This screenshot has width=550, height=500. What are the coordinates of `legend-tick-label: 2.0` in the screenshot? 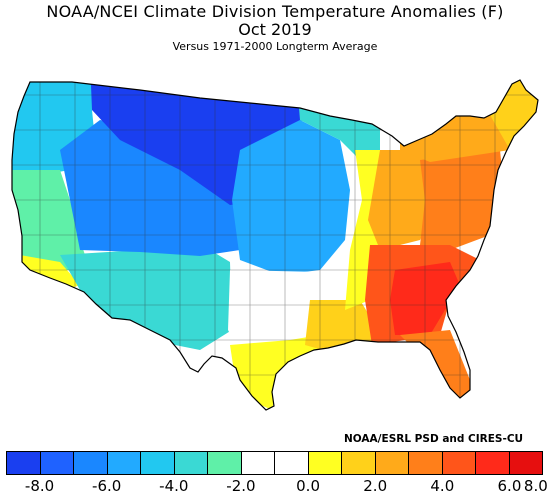 It's located at (375, 486).